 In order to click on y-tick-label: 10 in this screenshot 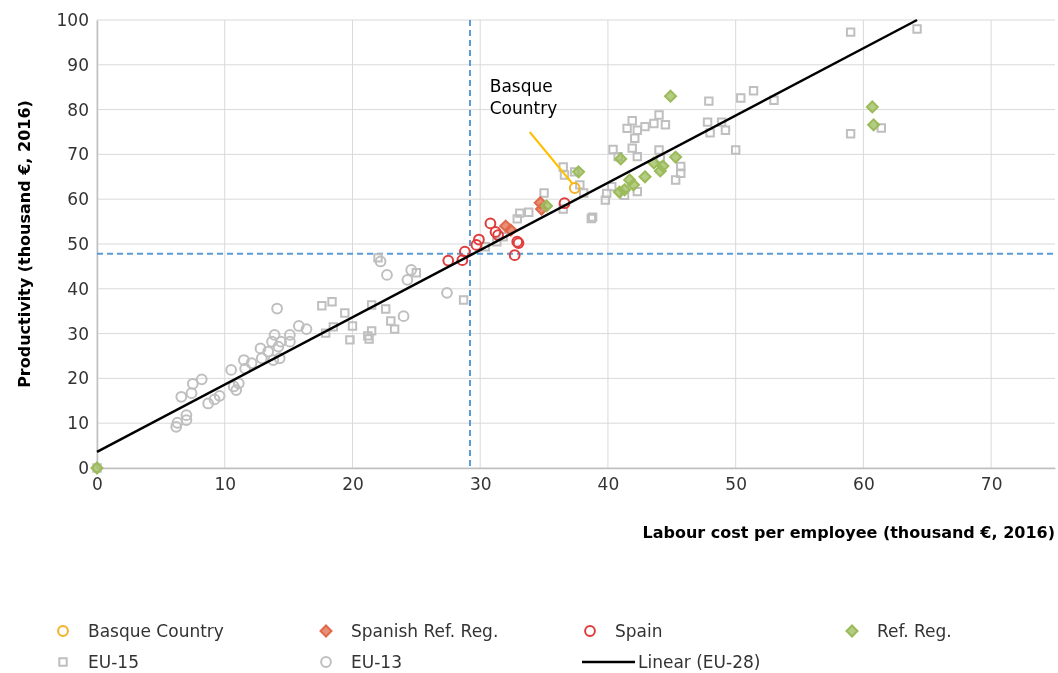, I will do `click(78, 423)`.